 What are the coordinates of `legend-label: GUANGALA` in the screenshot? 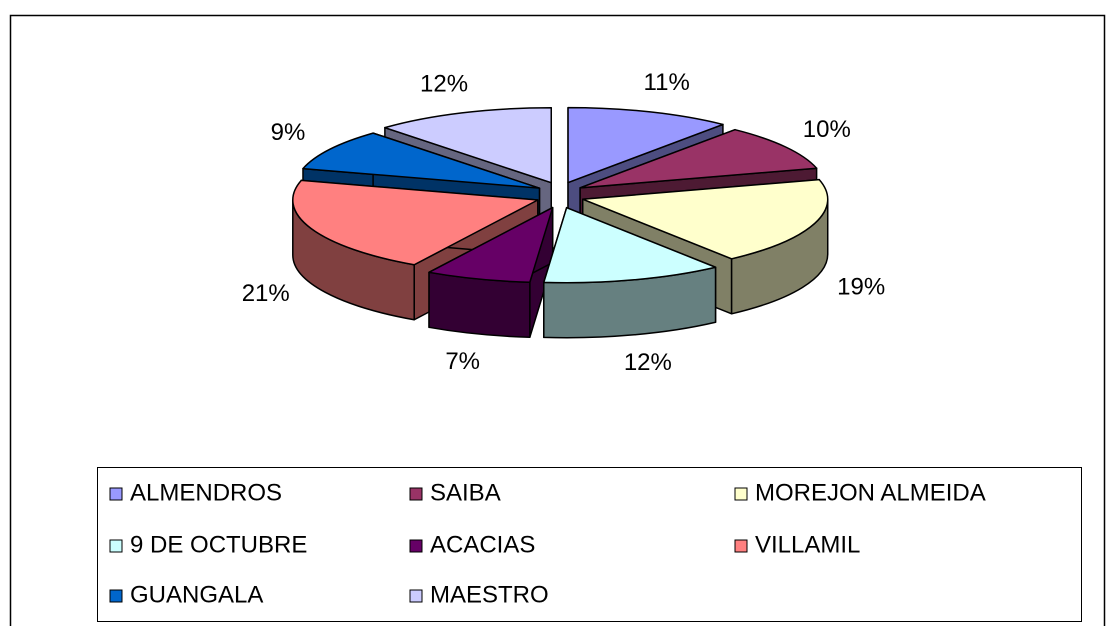 It's located at (196, 594).